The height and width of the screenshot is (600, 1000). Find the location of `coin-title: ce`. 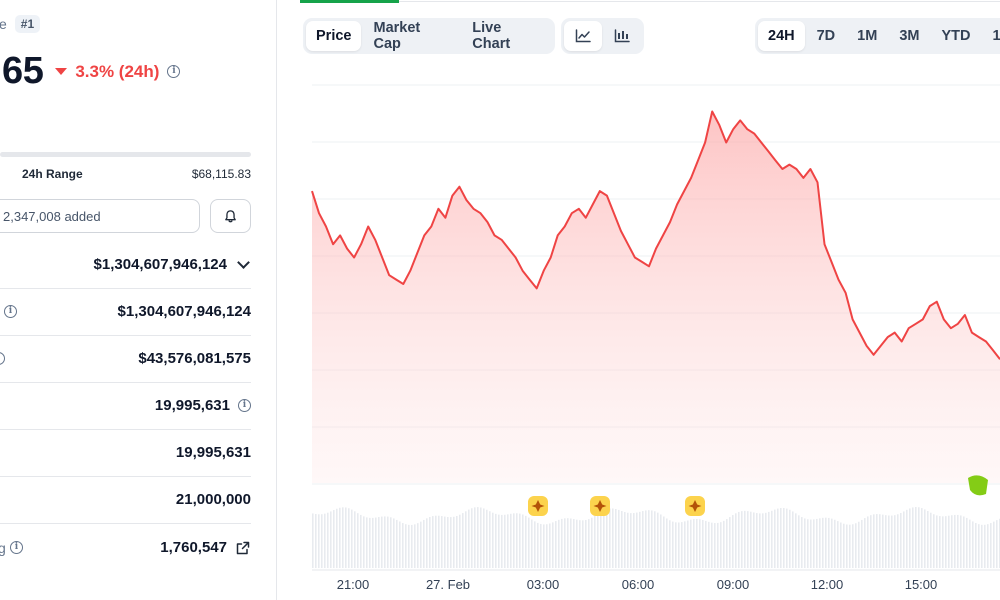

coin-title: ce is located at coordinates (3, 24).